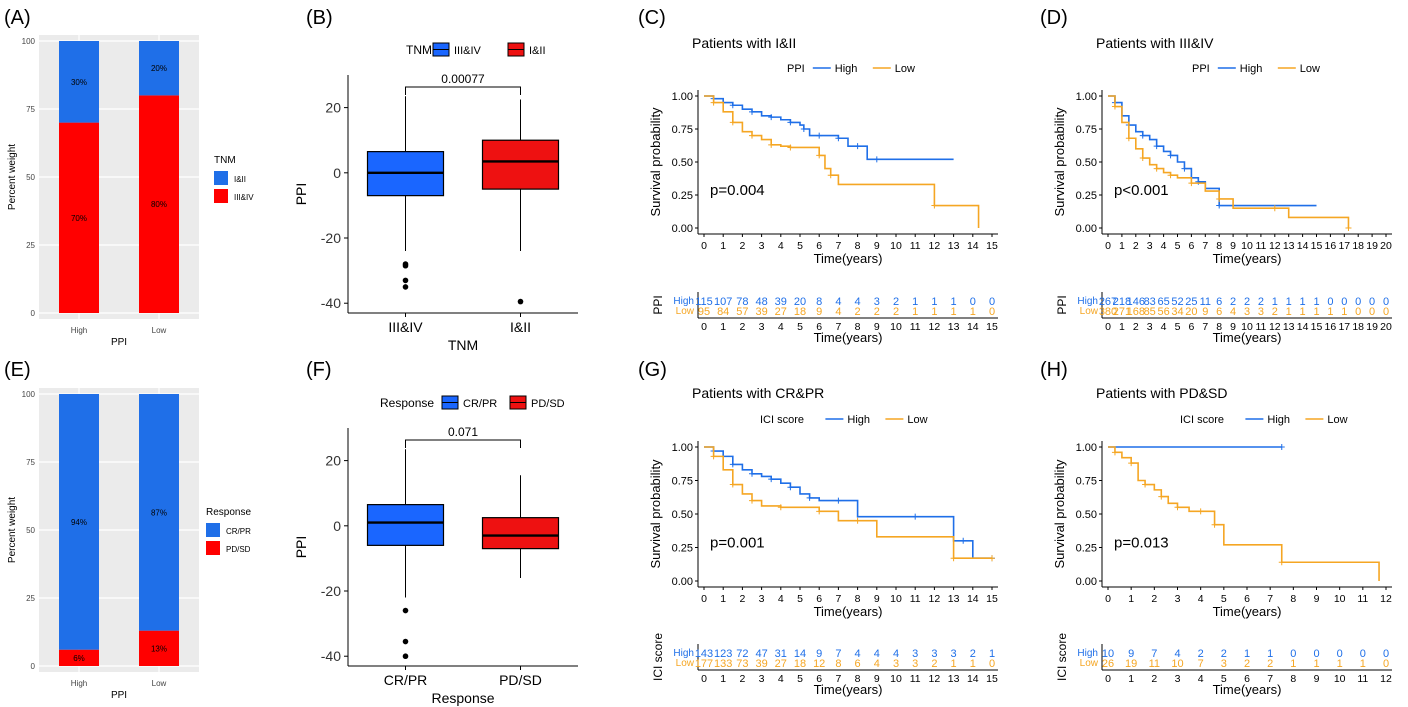  Describe the element at coordinates (723, 302) in the screenshot. I see `risk-value: 107` at that location.